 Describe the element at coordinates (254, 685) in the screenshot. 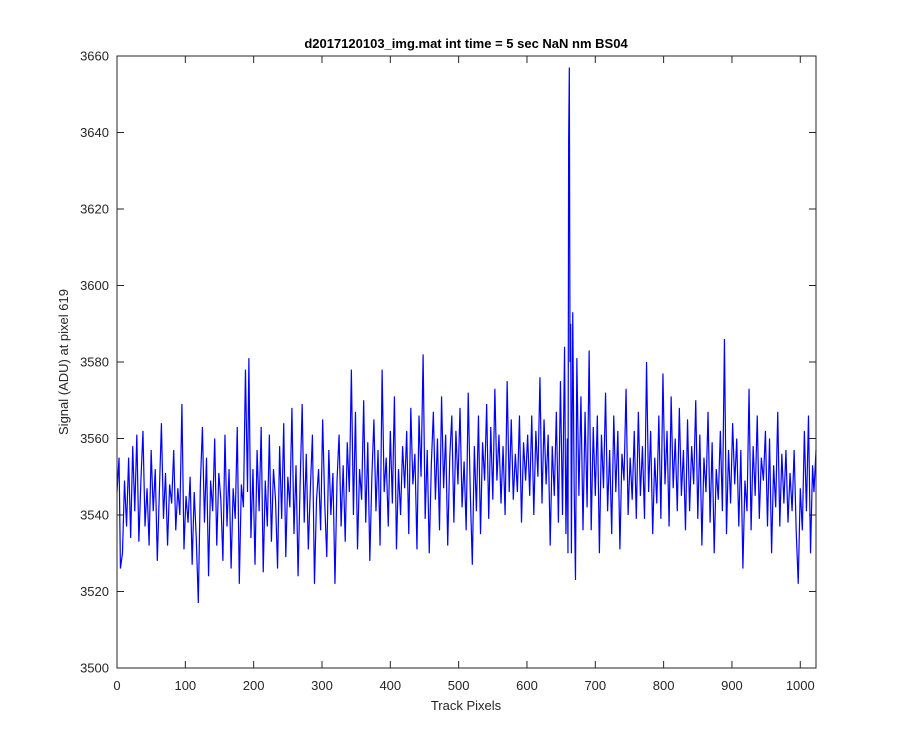

I see `x-tick-label: 200` at that location.